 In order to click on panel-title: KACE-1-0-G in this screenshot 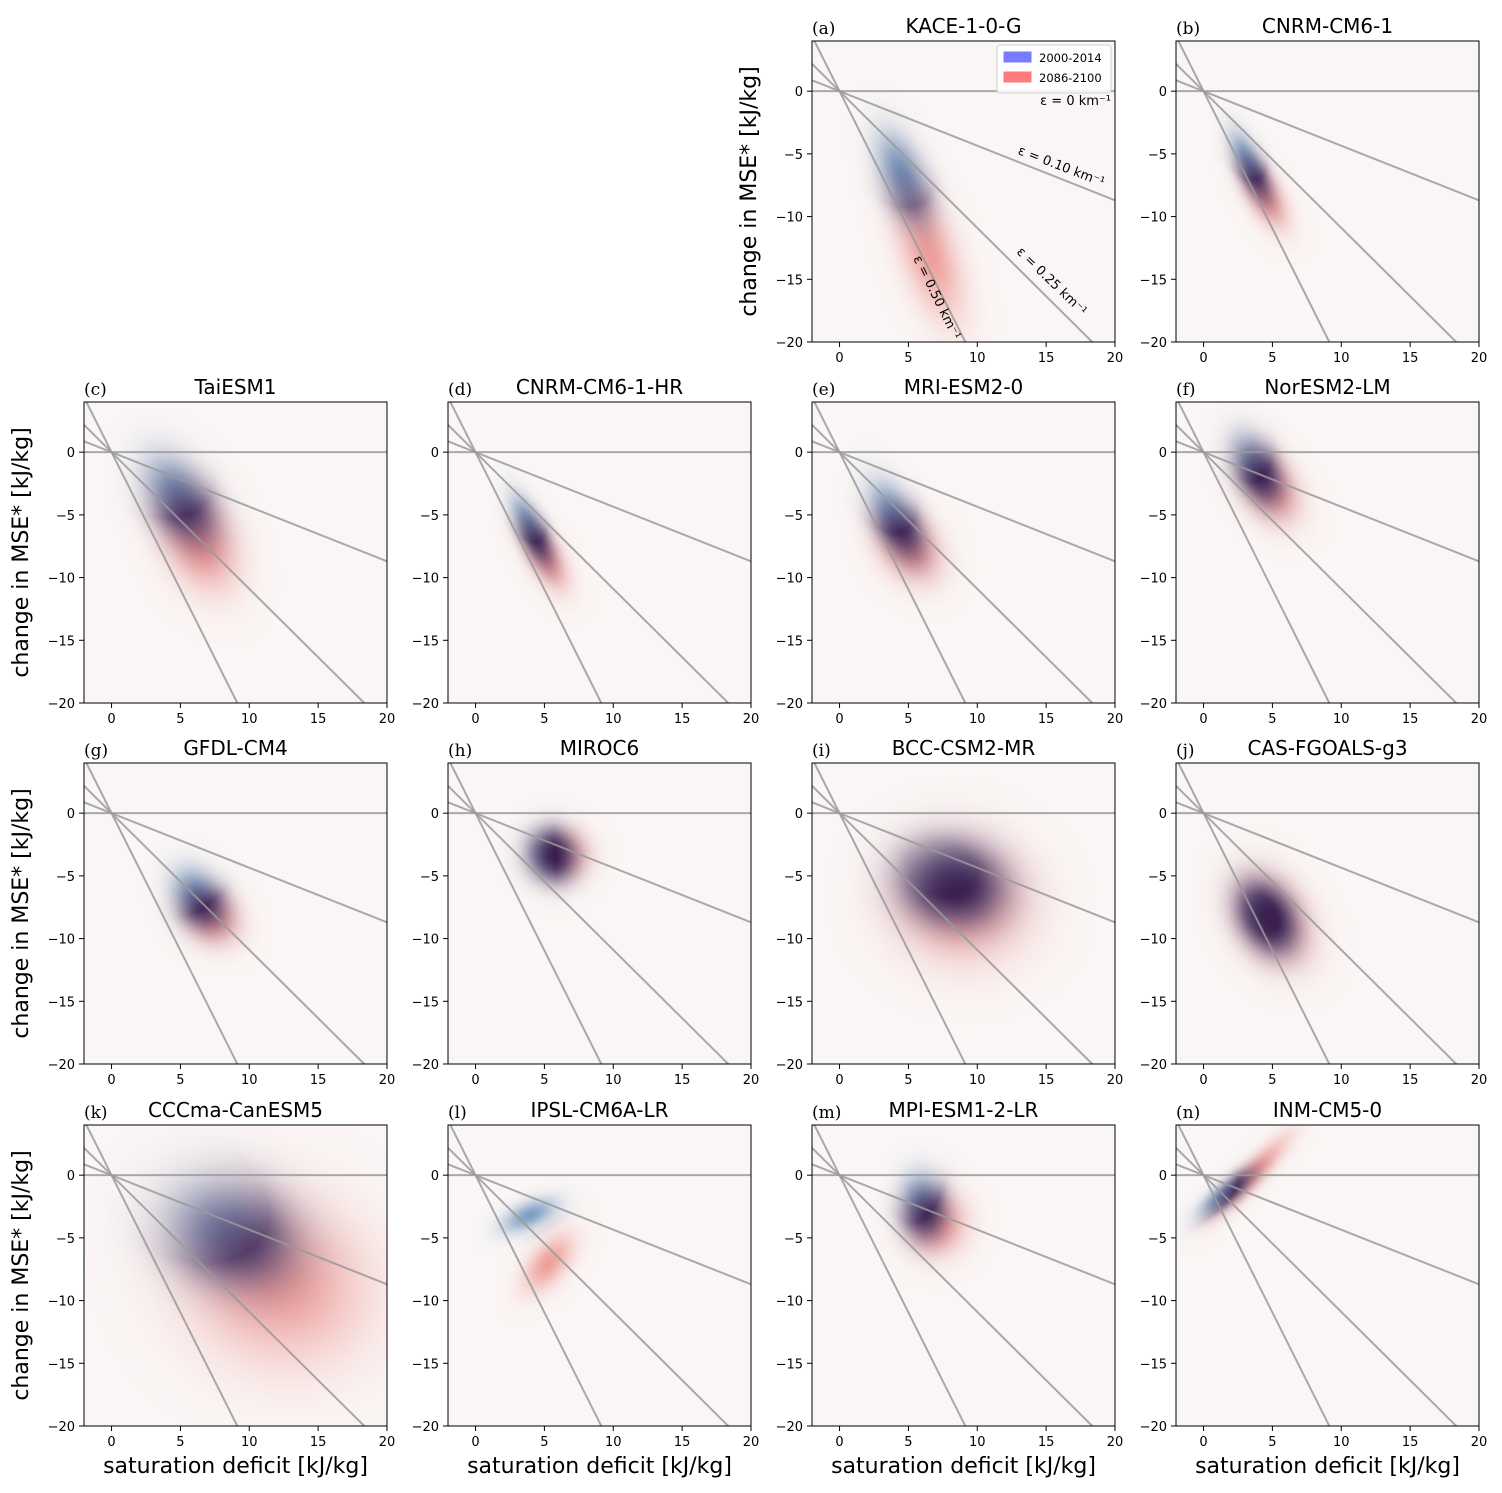, I will do `click(963, 26)`.